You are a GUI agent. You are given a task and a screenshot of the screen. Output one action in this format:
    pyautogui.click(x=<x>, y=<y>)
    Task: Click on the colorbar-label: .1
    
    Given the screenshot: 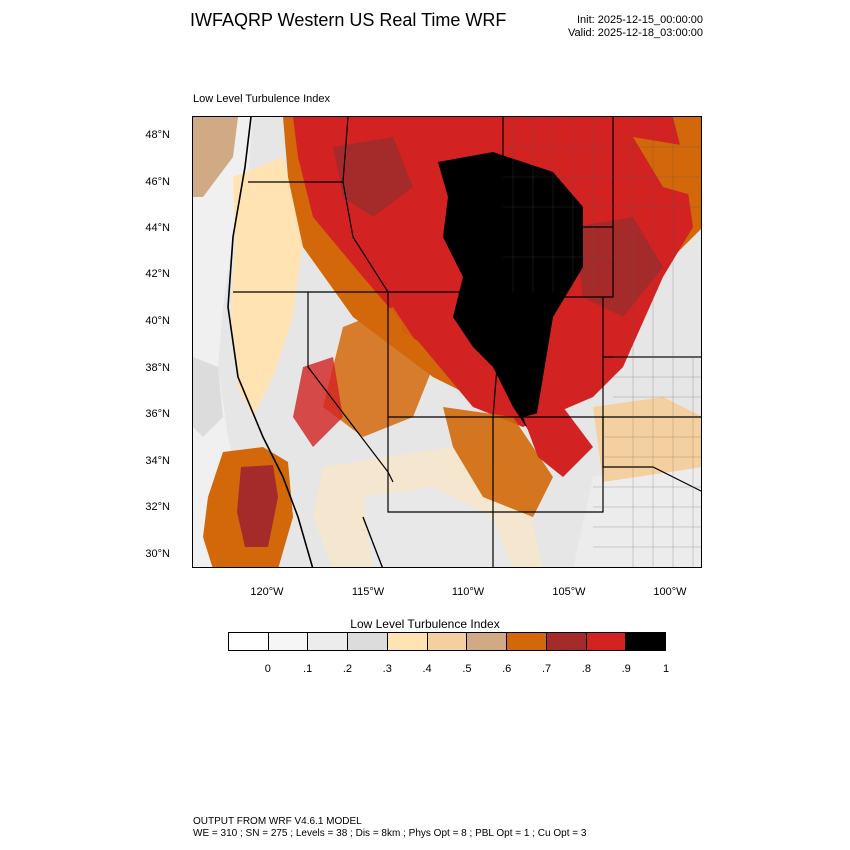 What is the action you would take?
    pyautogui.click(x=308, y=669)
    